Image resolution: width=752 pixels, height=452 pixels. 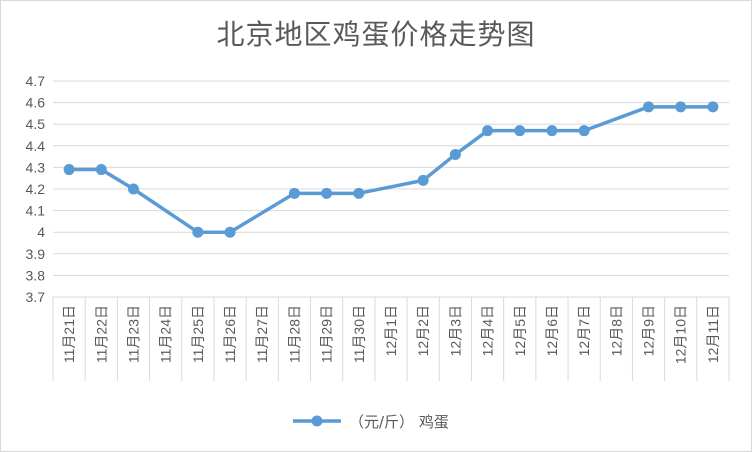 What do you see at coordinates (552, 330) in the screenshot?
I see `x-tick-label: 12月6日` at bounding box center [552, 330].